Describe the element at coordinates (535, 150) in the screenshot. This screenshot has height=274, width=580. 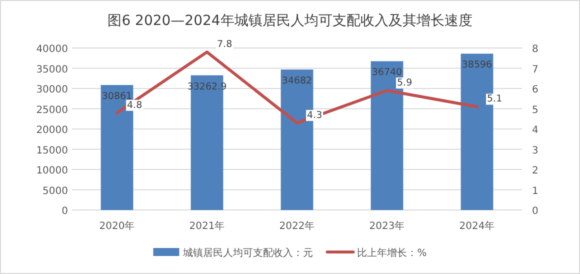
I see `y2-tick-label: 3` at that location.